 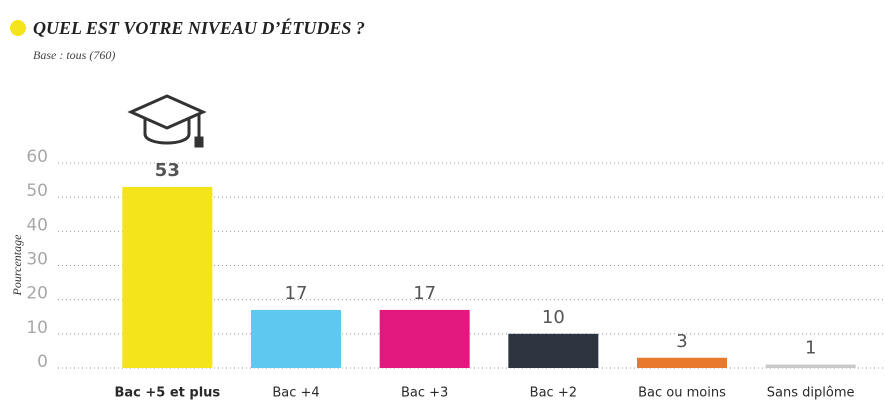 I want to click on chart-subtitle: Base : tous (760), so click(x=74, y=55).